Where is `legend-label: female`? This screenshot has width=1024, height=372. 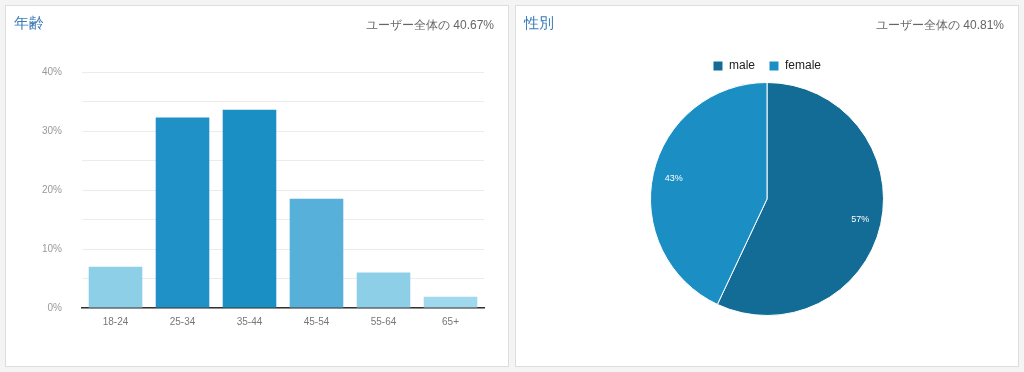 legend-label: female is located at coordinates (803, 65).